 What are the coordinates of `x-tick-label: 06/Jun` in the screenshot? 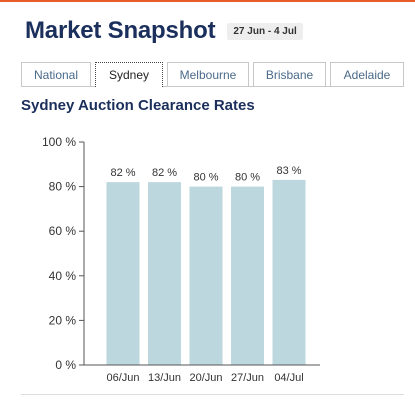 It's located at (122, 378).